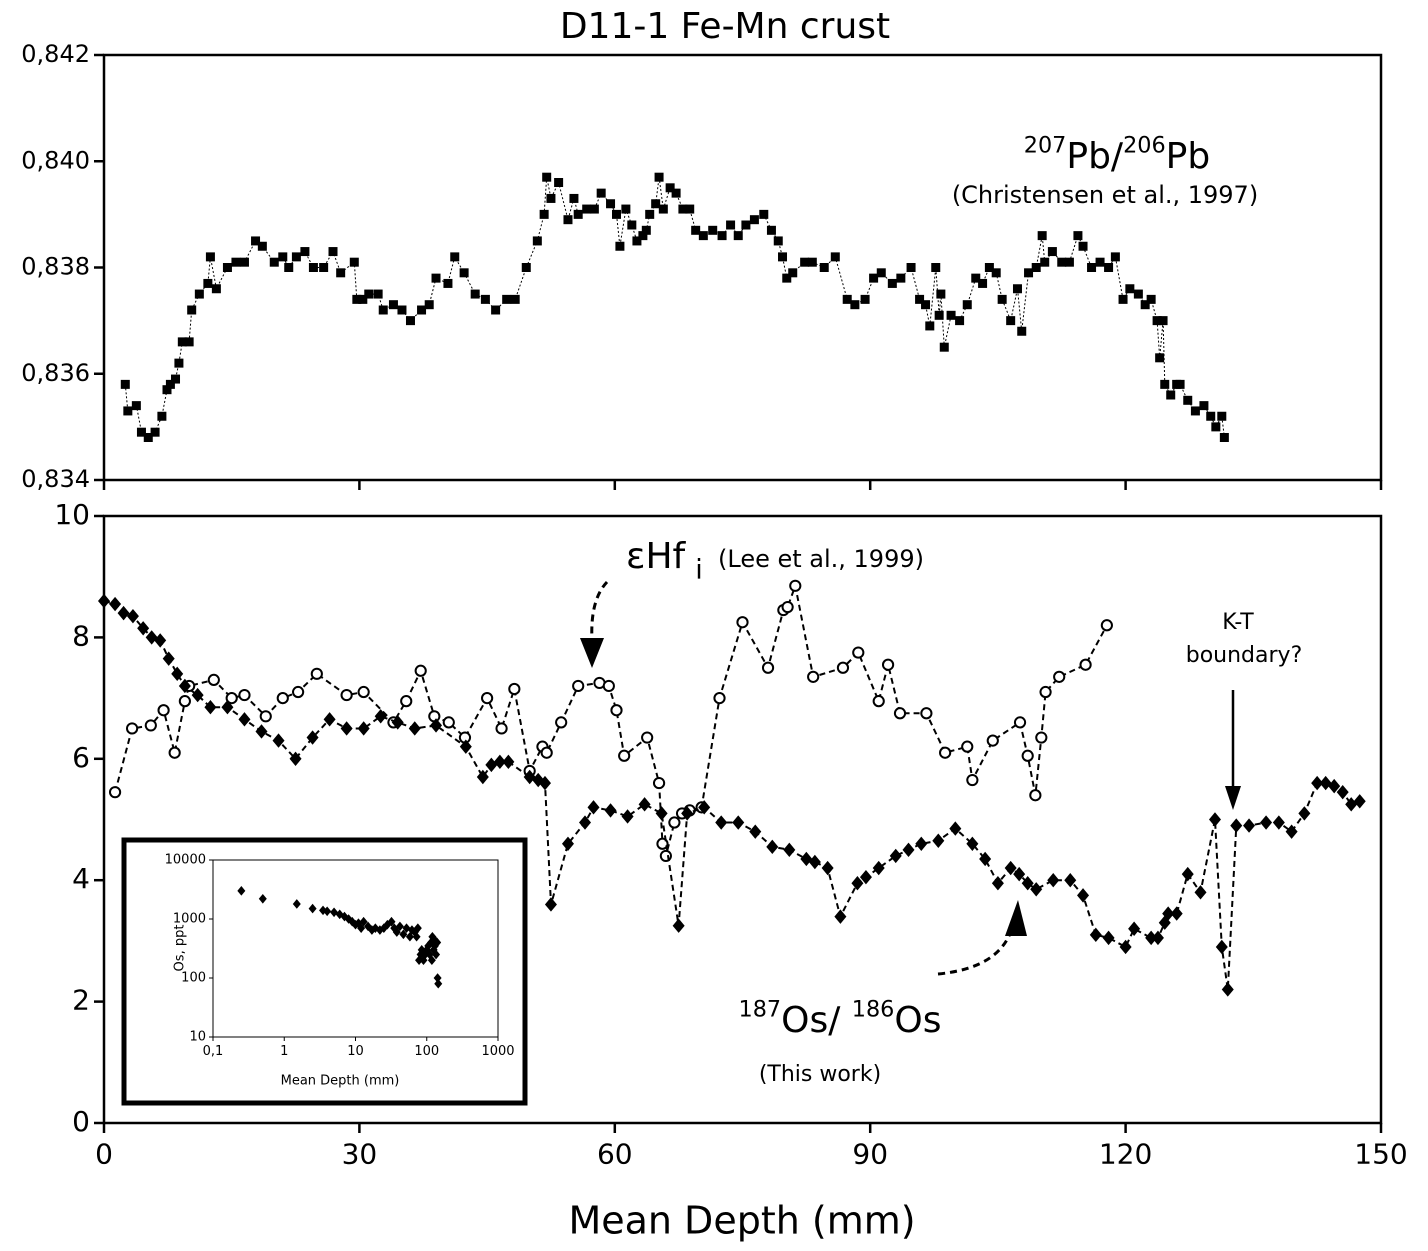  What do you see at coordinates (55, 479) in the screenshot?
I see `y-tick-label: 0,834` at bounding box center [55, 479].